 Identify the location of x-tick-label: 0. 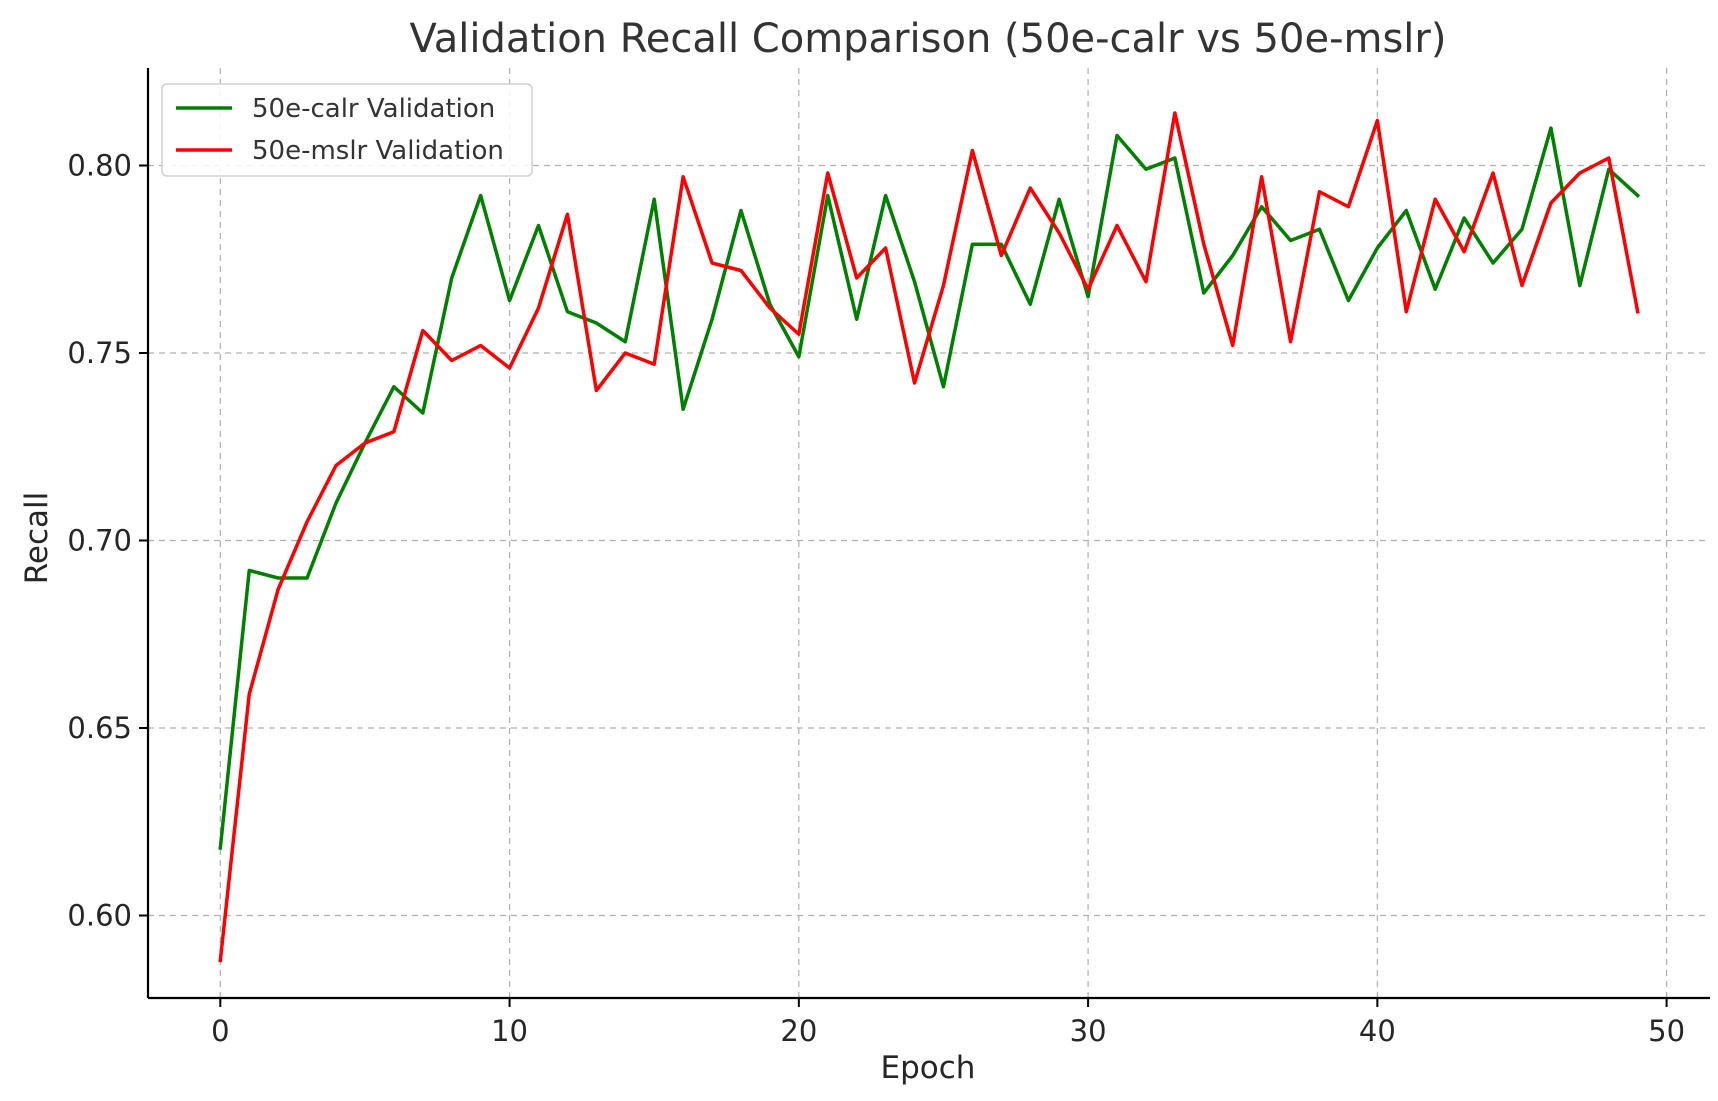
(220, 1031).